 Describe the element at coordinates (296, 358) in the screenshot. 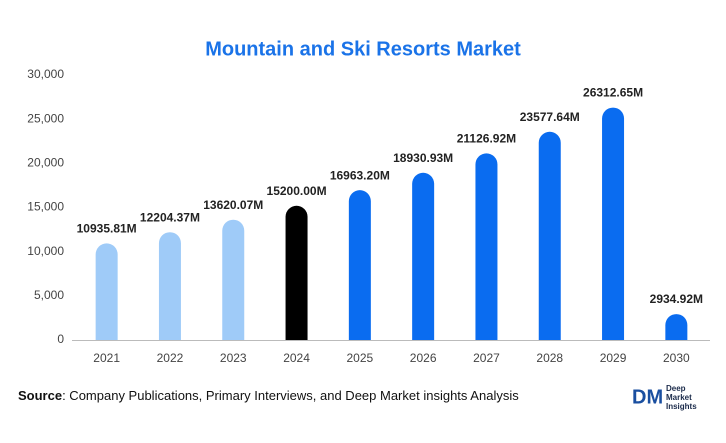

I see `x-tick-label: 2024` at that location.